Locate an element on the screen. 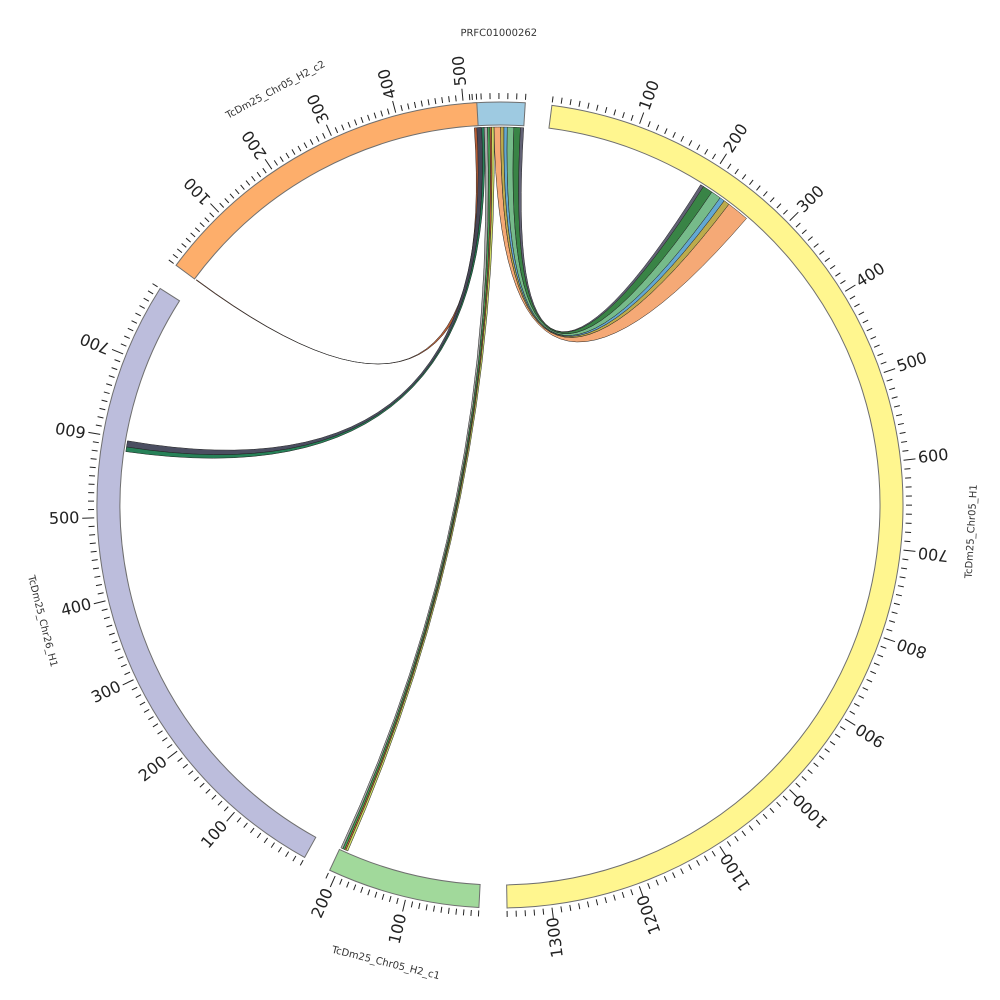 This screenshot has width=1000, height=1000. segment-prfc is located at coordinates (499, 114).